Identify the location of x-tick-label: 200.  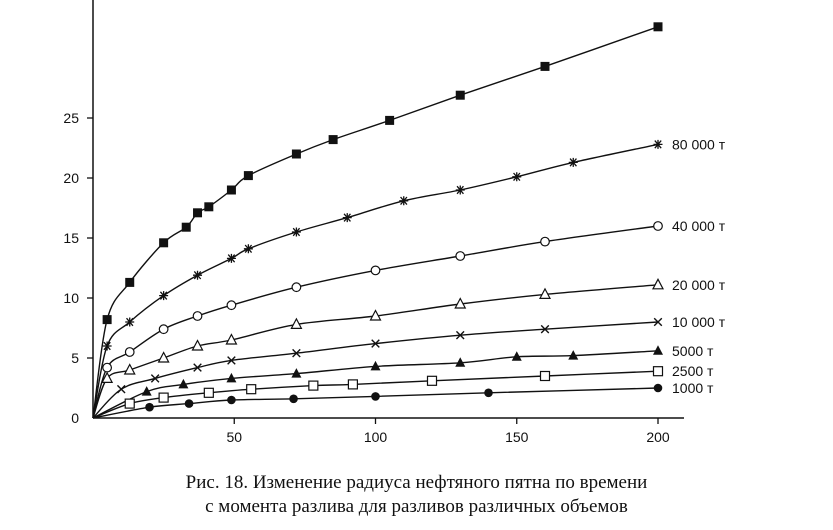
(658, 437).